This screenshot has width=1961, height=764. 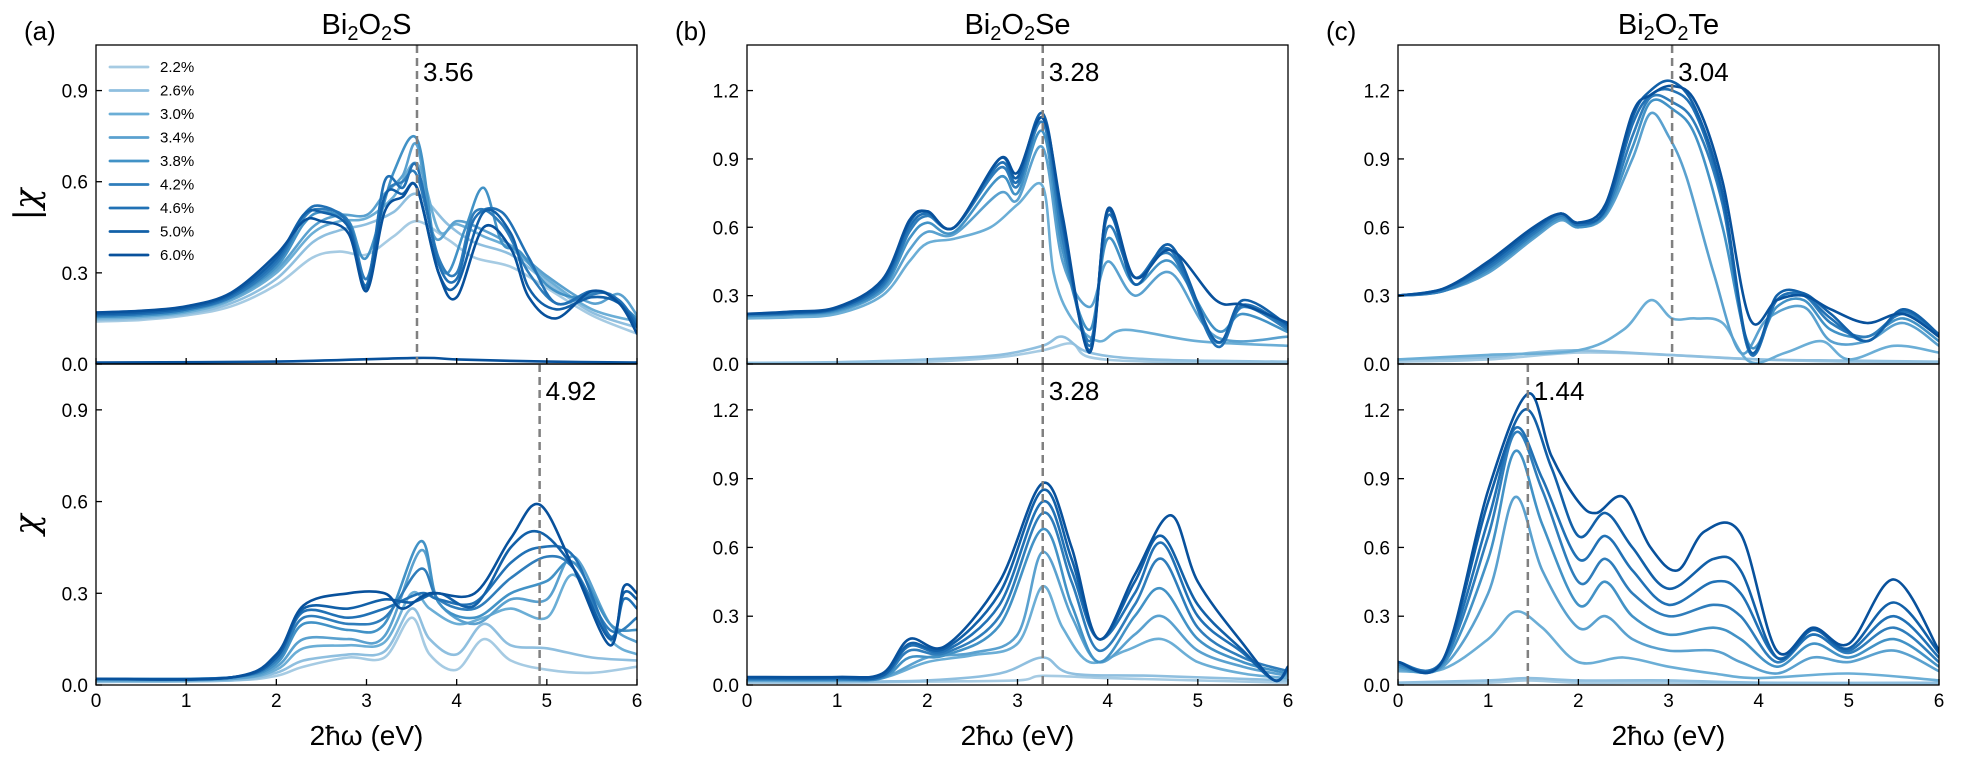 What do you see at coordinates (177, 208) in the screenshot?
I see `legend-entry: 4.6%` at bounding box center [177, 208].